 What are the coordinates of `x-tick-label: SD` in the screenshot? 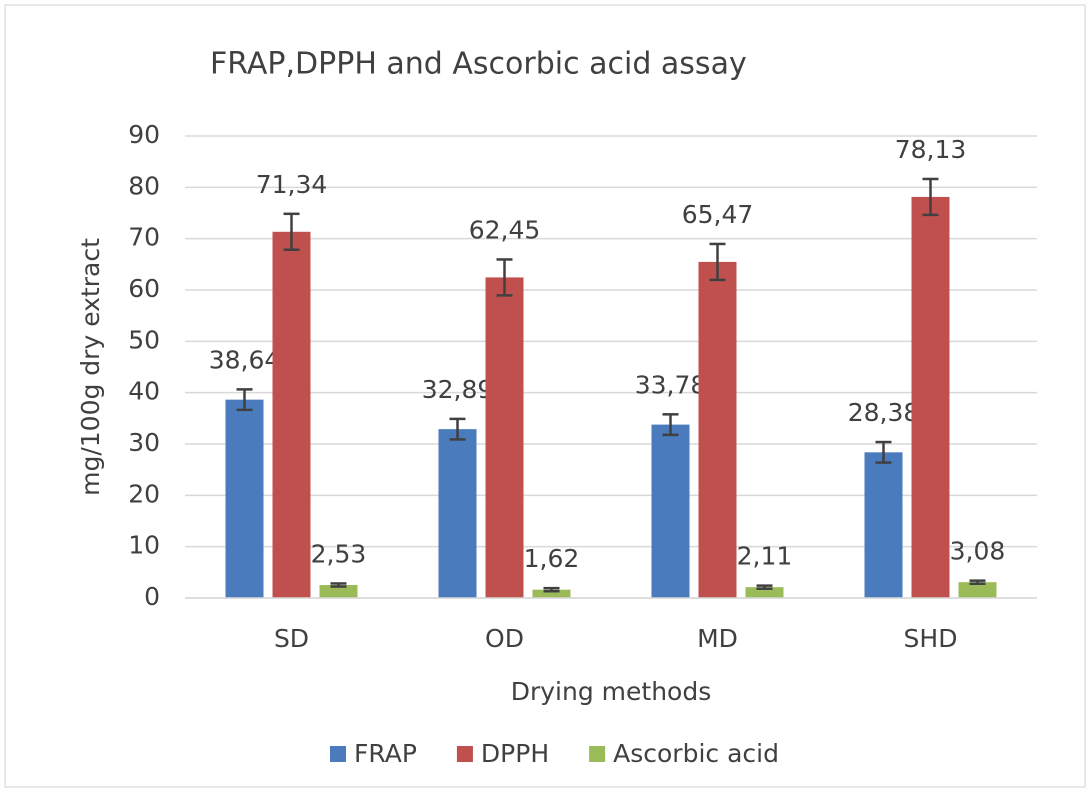 It's located at (291, 638).